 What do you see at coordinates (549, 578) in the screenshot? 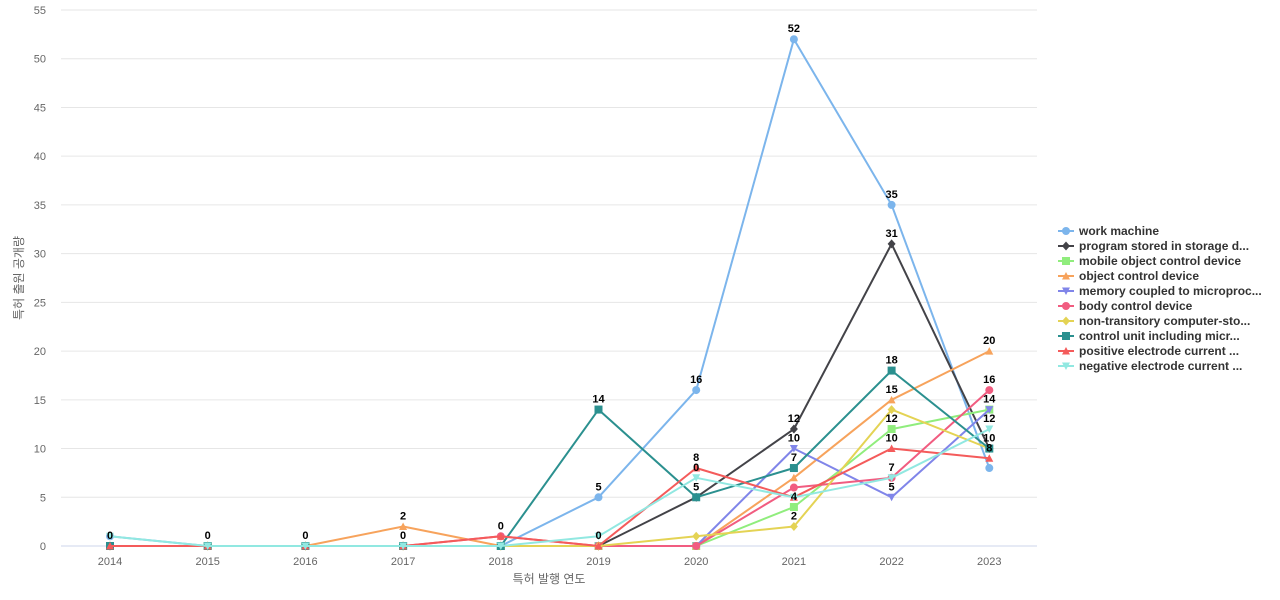
I see `x-axis-title: 특허 발행 연도` at bounding box center [549, 578].